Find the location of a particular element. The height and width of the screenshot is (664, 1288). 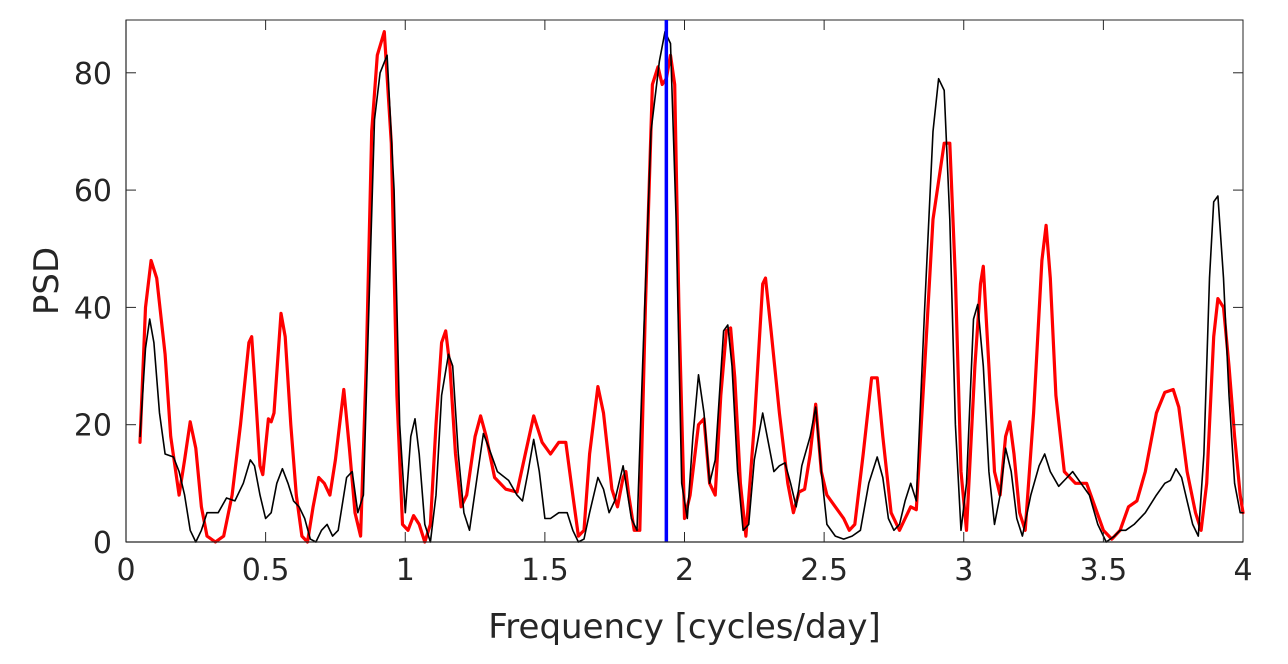

x-tick-label: 2.5 is located at coordinates (824, 570).